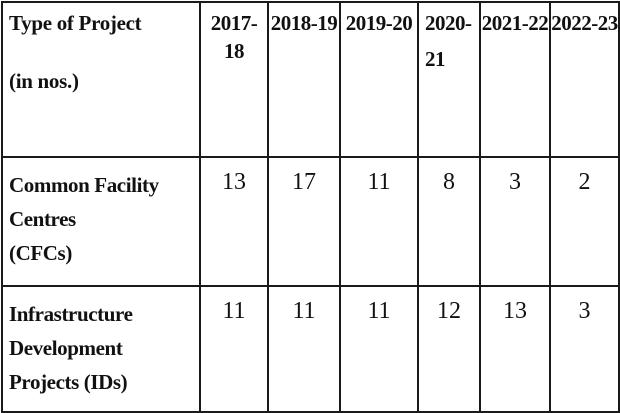 This screenshot has width=620, height=413. Describe the element at coordinates (435, 59) in the screenshot. I see `header-year-2020-21-line2: 21` at that location.